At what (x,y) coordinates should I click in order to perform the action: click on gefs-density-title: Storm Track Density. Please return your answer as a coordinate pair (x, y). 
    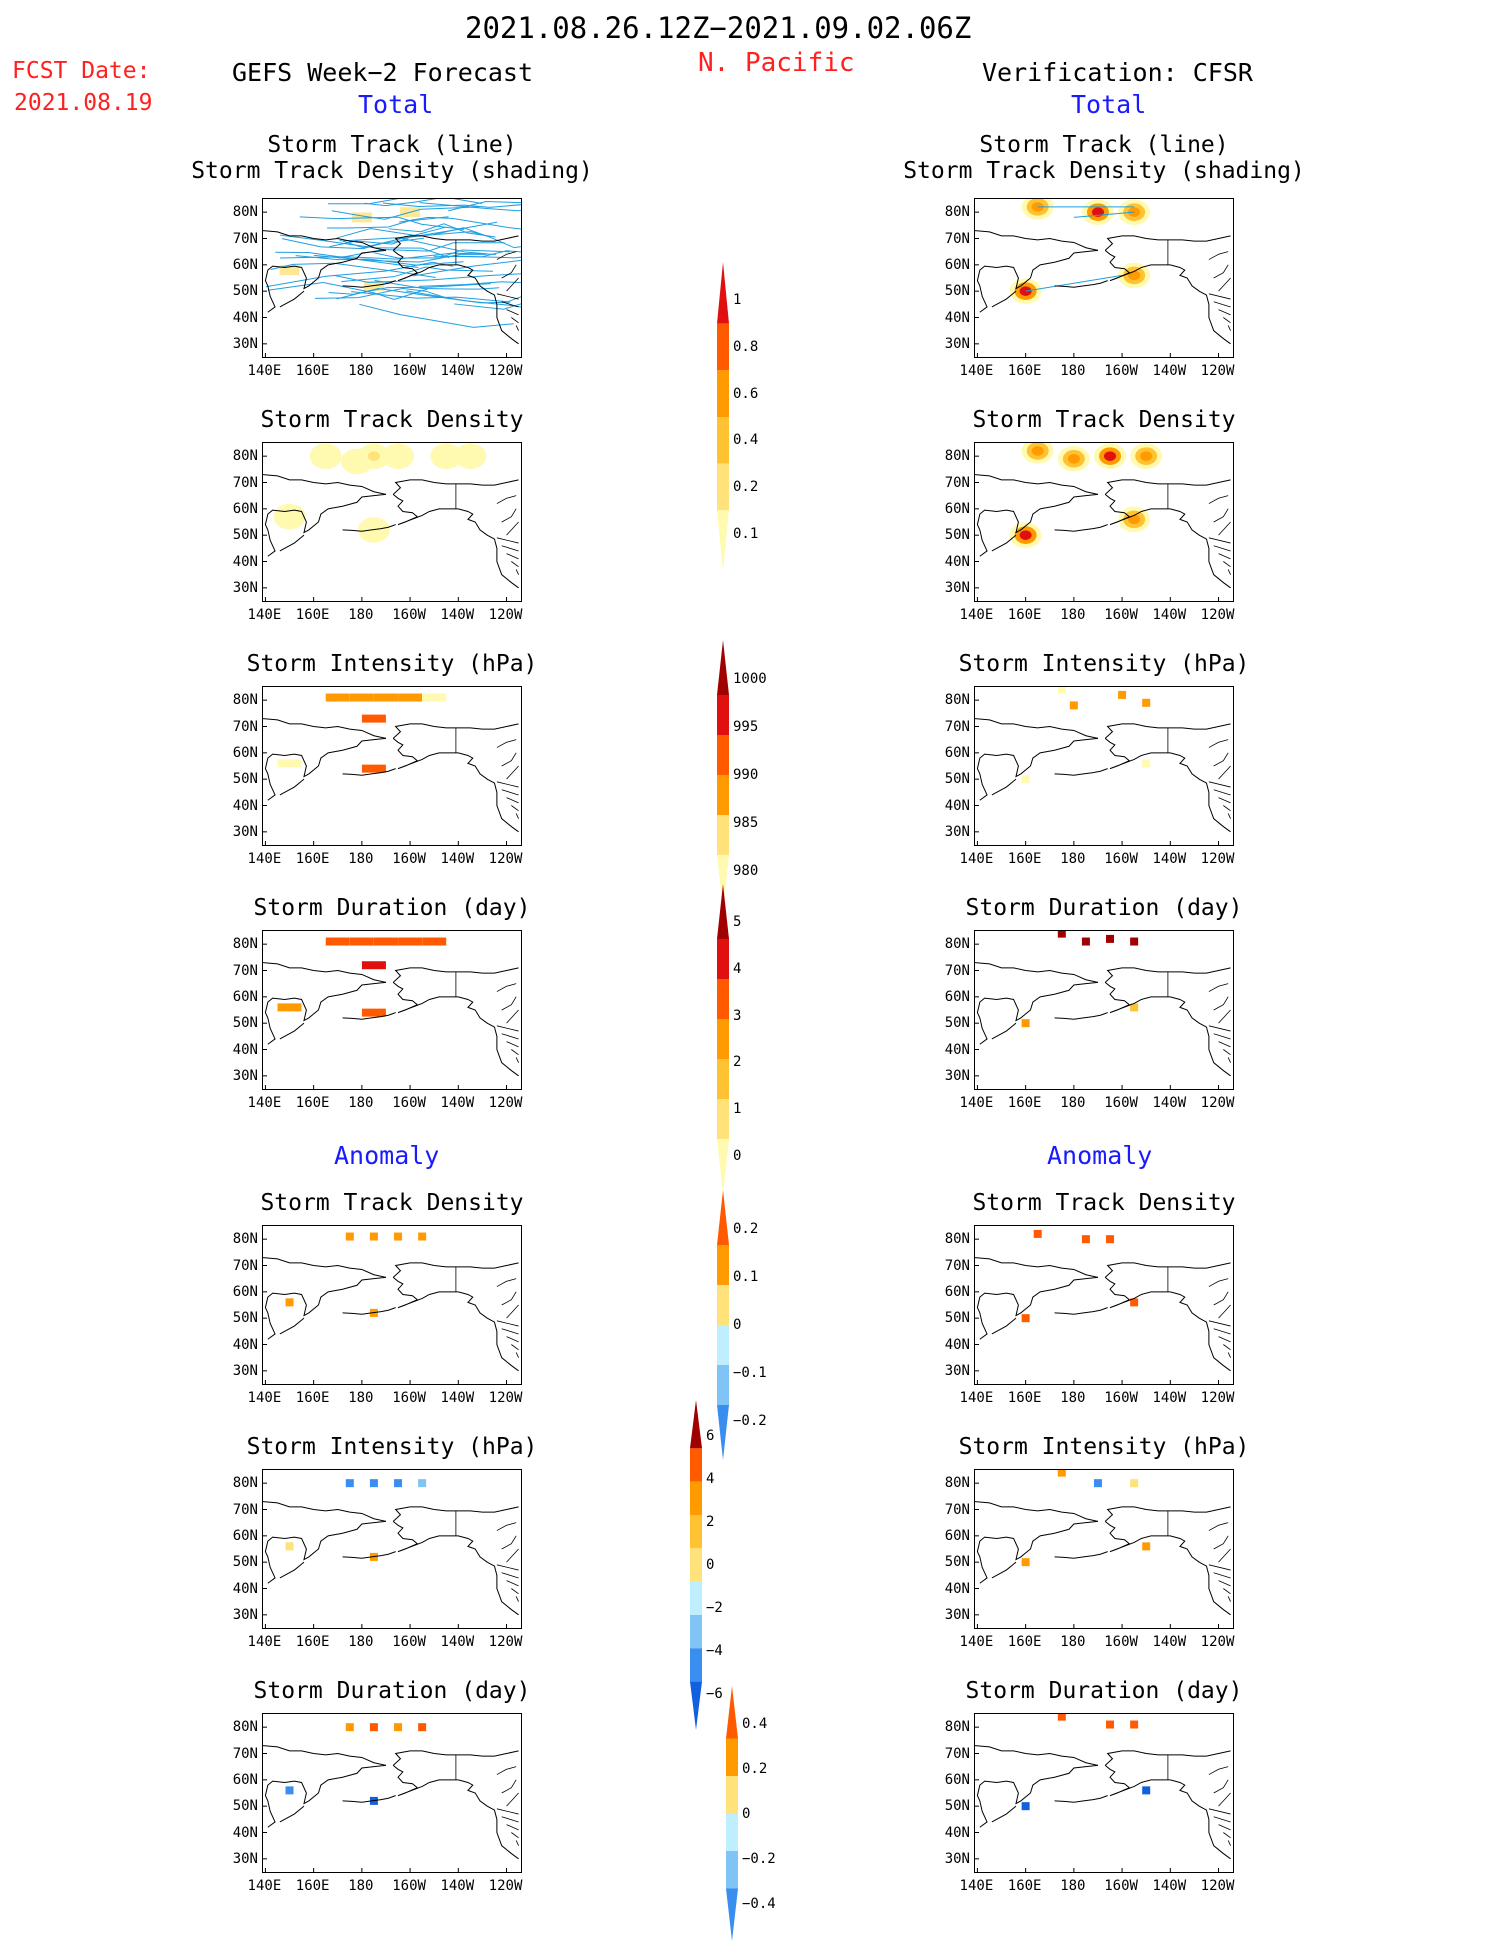
    Looking at the image, I should click on (392, 420).